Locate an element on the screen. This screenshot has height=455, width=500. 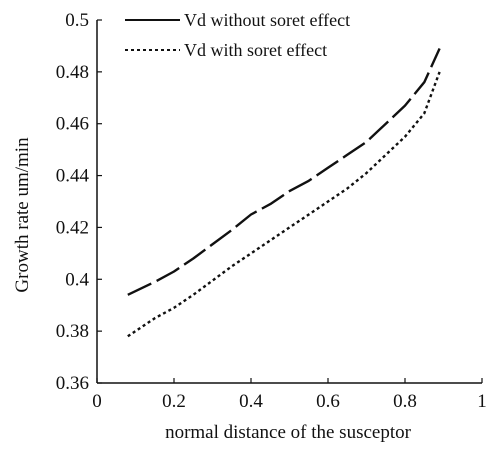
y-tick-label: 0.44 is located at coordinates (73, 176).